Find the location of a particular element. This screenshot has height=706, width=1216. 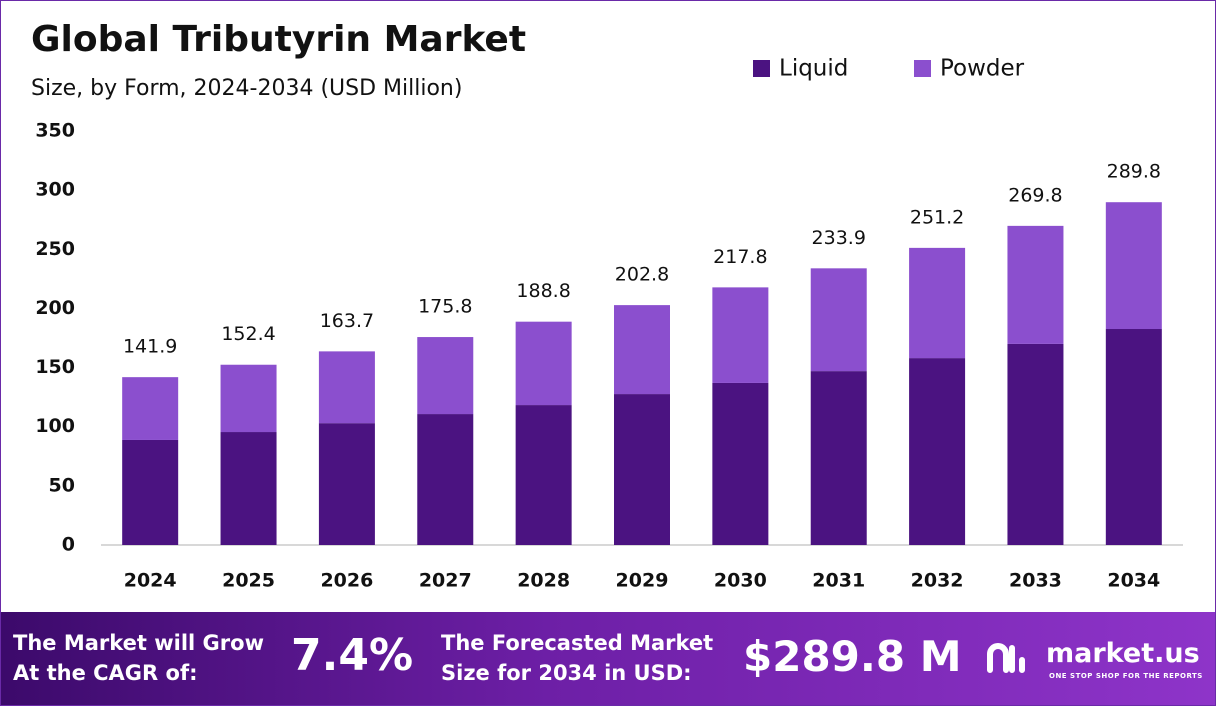

legend-label: Powder is located at coordinates (982, 69).